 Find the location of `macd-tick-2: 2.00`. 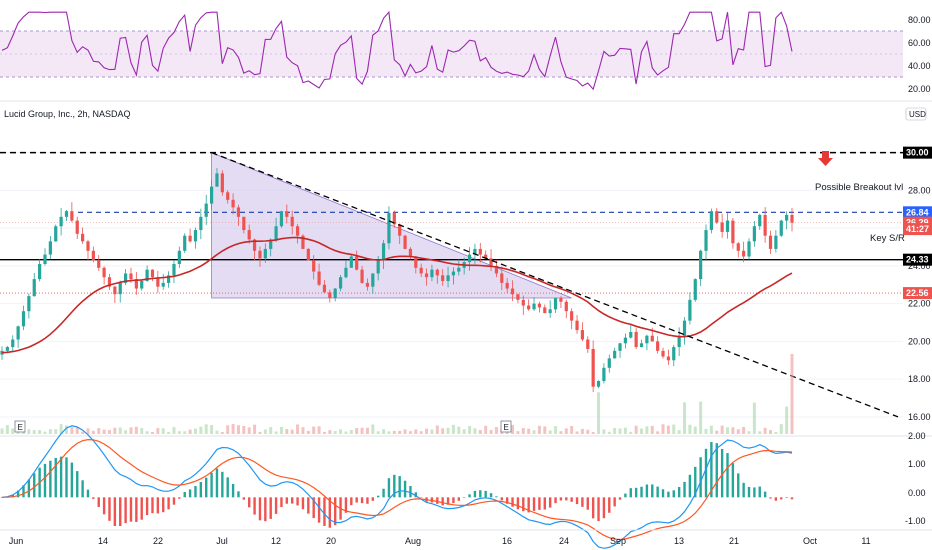

macd-tick-2: 2.00 is located at coordinates (917, 436).